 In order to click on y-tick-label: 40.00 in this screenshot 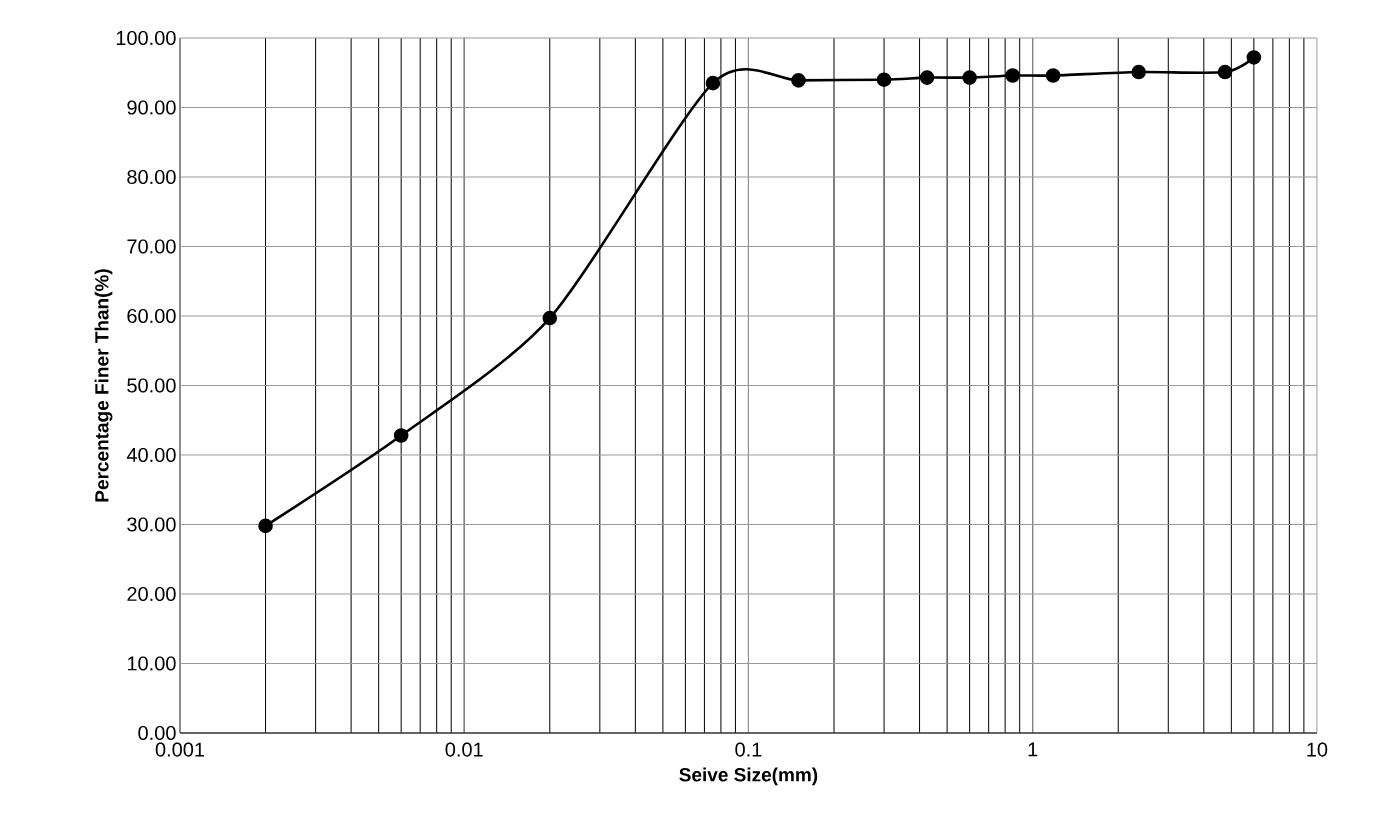, I will do `click(151, 455)`.